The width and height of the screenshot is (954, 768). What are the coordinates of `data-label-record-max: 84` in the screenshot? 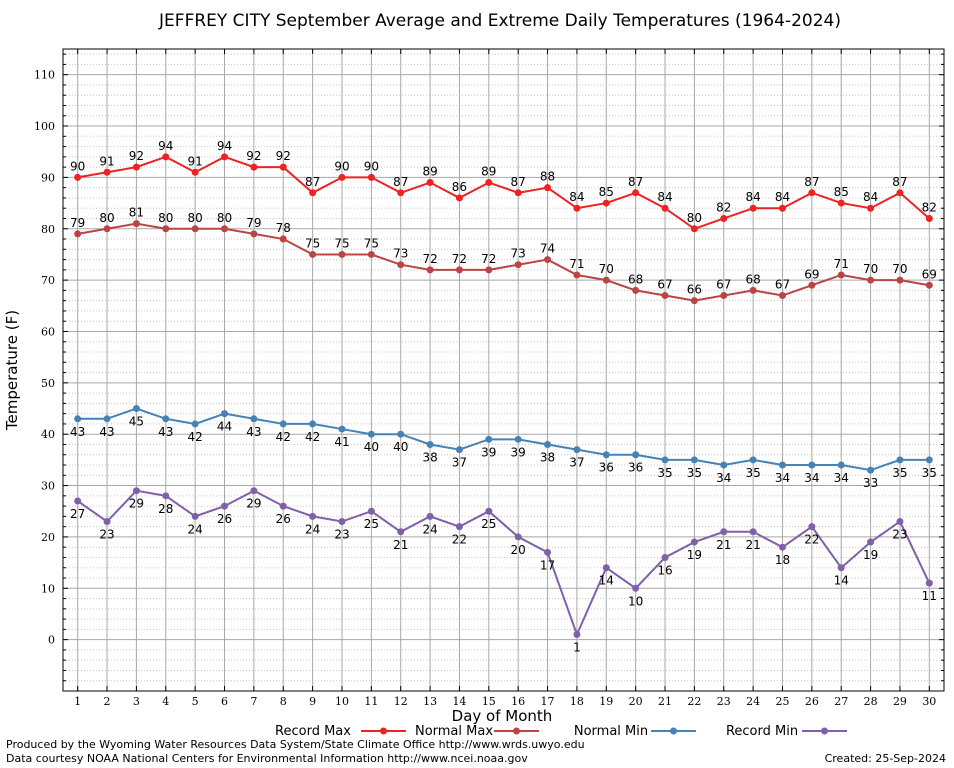 It's located at (752, 197).